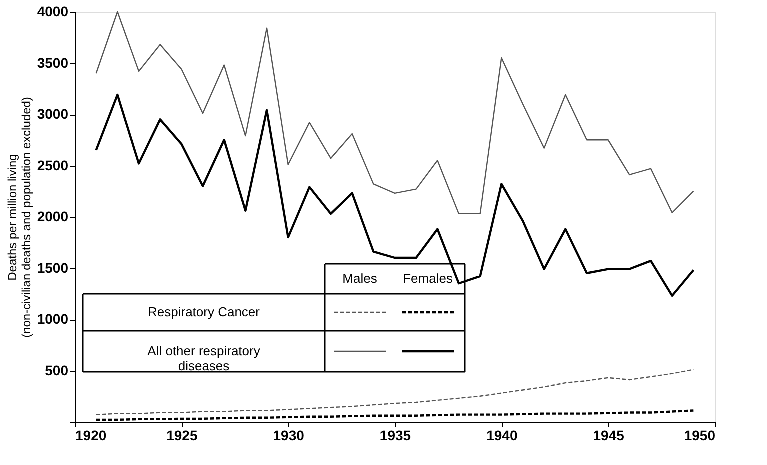  Describe the element at coordinates (289, 436) in the screenshot. I see `x-tick-label: 1930` at that location.